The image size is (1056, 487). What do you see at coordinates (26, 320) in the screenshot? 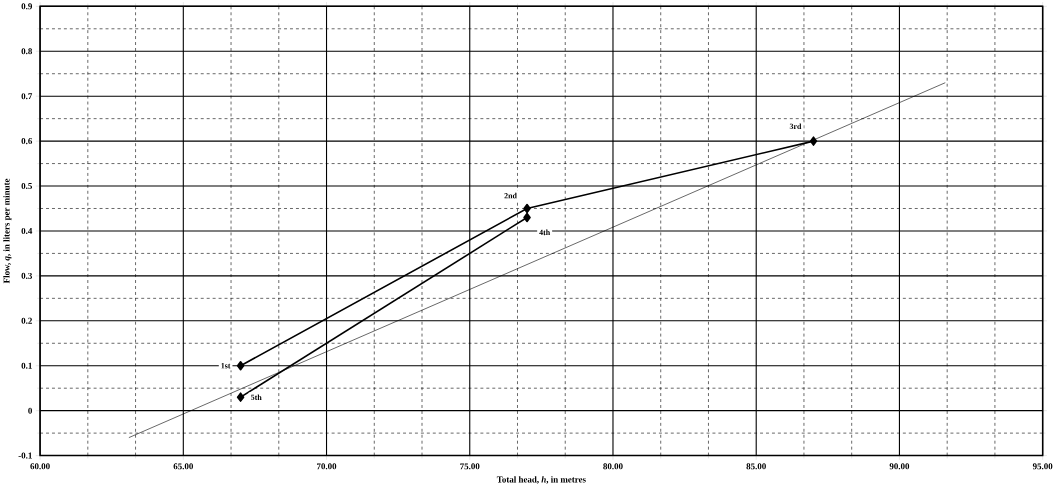
I see `y-tick-label: 0.2` at bounding box center [26, 320].